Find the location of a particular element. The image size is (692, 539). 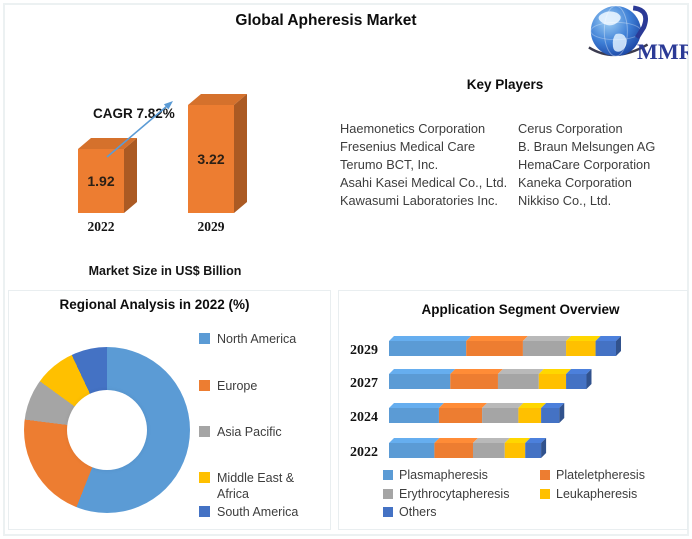

application-legend-item: Plasmapheresis is located at coordinates (461, 475).